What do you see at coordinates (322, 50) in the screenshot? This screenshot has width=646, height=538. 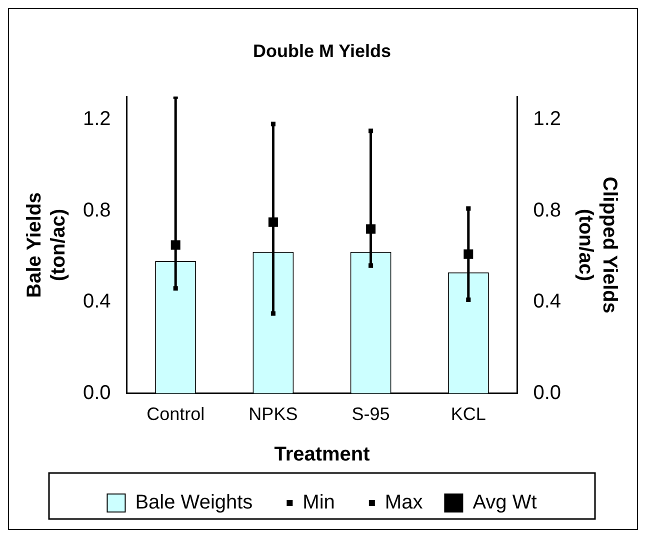 I see `chart-title: Double M Yields` at bounding box center [322, 50].